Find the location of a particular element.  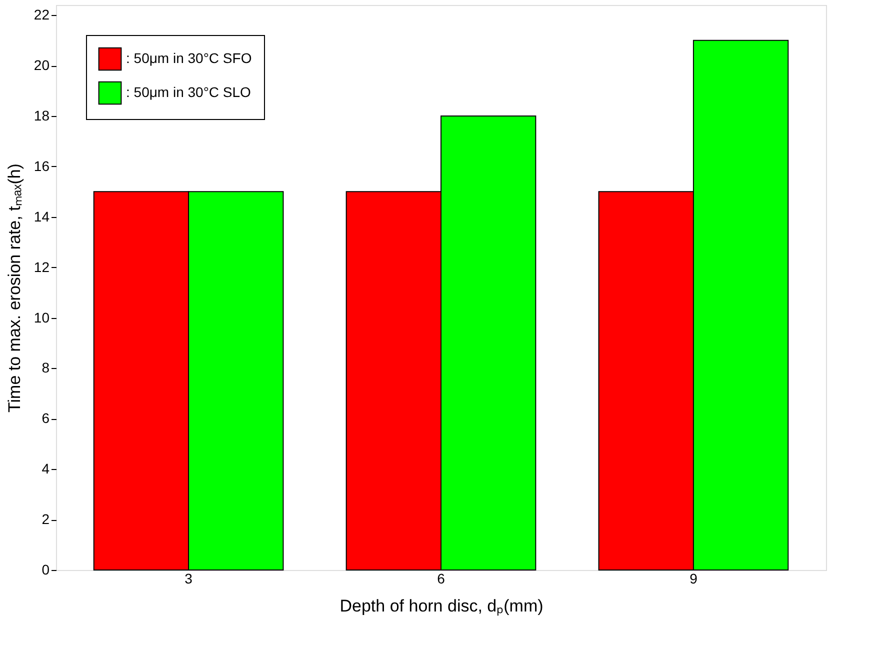

x-axis-title: Depth of horn disc, dₚ(mm) is located at coordinates (442, 606).